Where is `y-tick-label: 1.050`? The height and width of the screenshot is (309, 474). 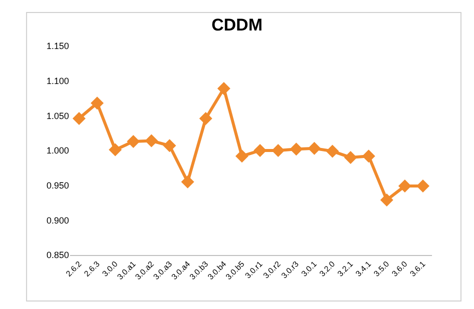 y-tick-label: 1.050 is located at coordinates (57, 115).